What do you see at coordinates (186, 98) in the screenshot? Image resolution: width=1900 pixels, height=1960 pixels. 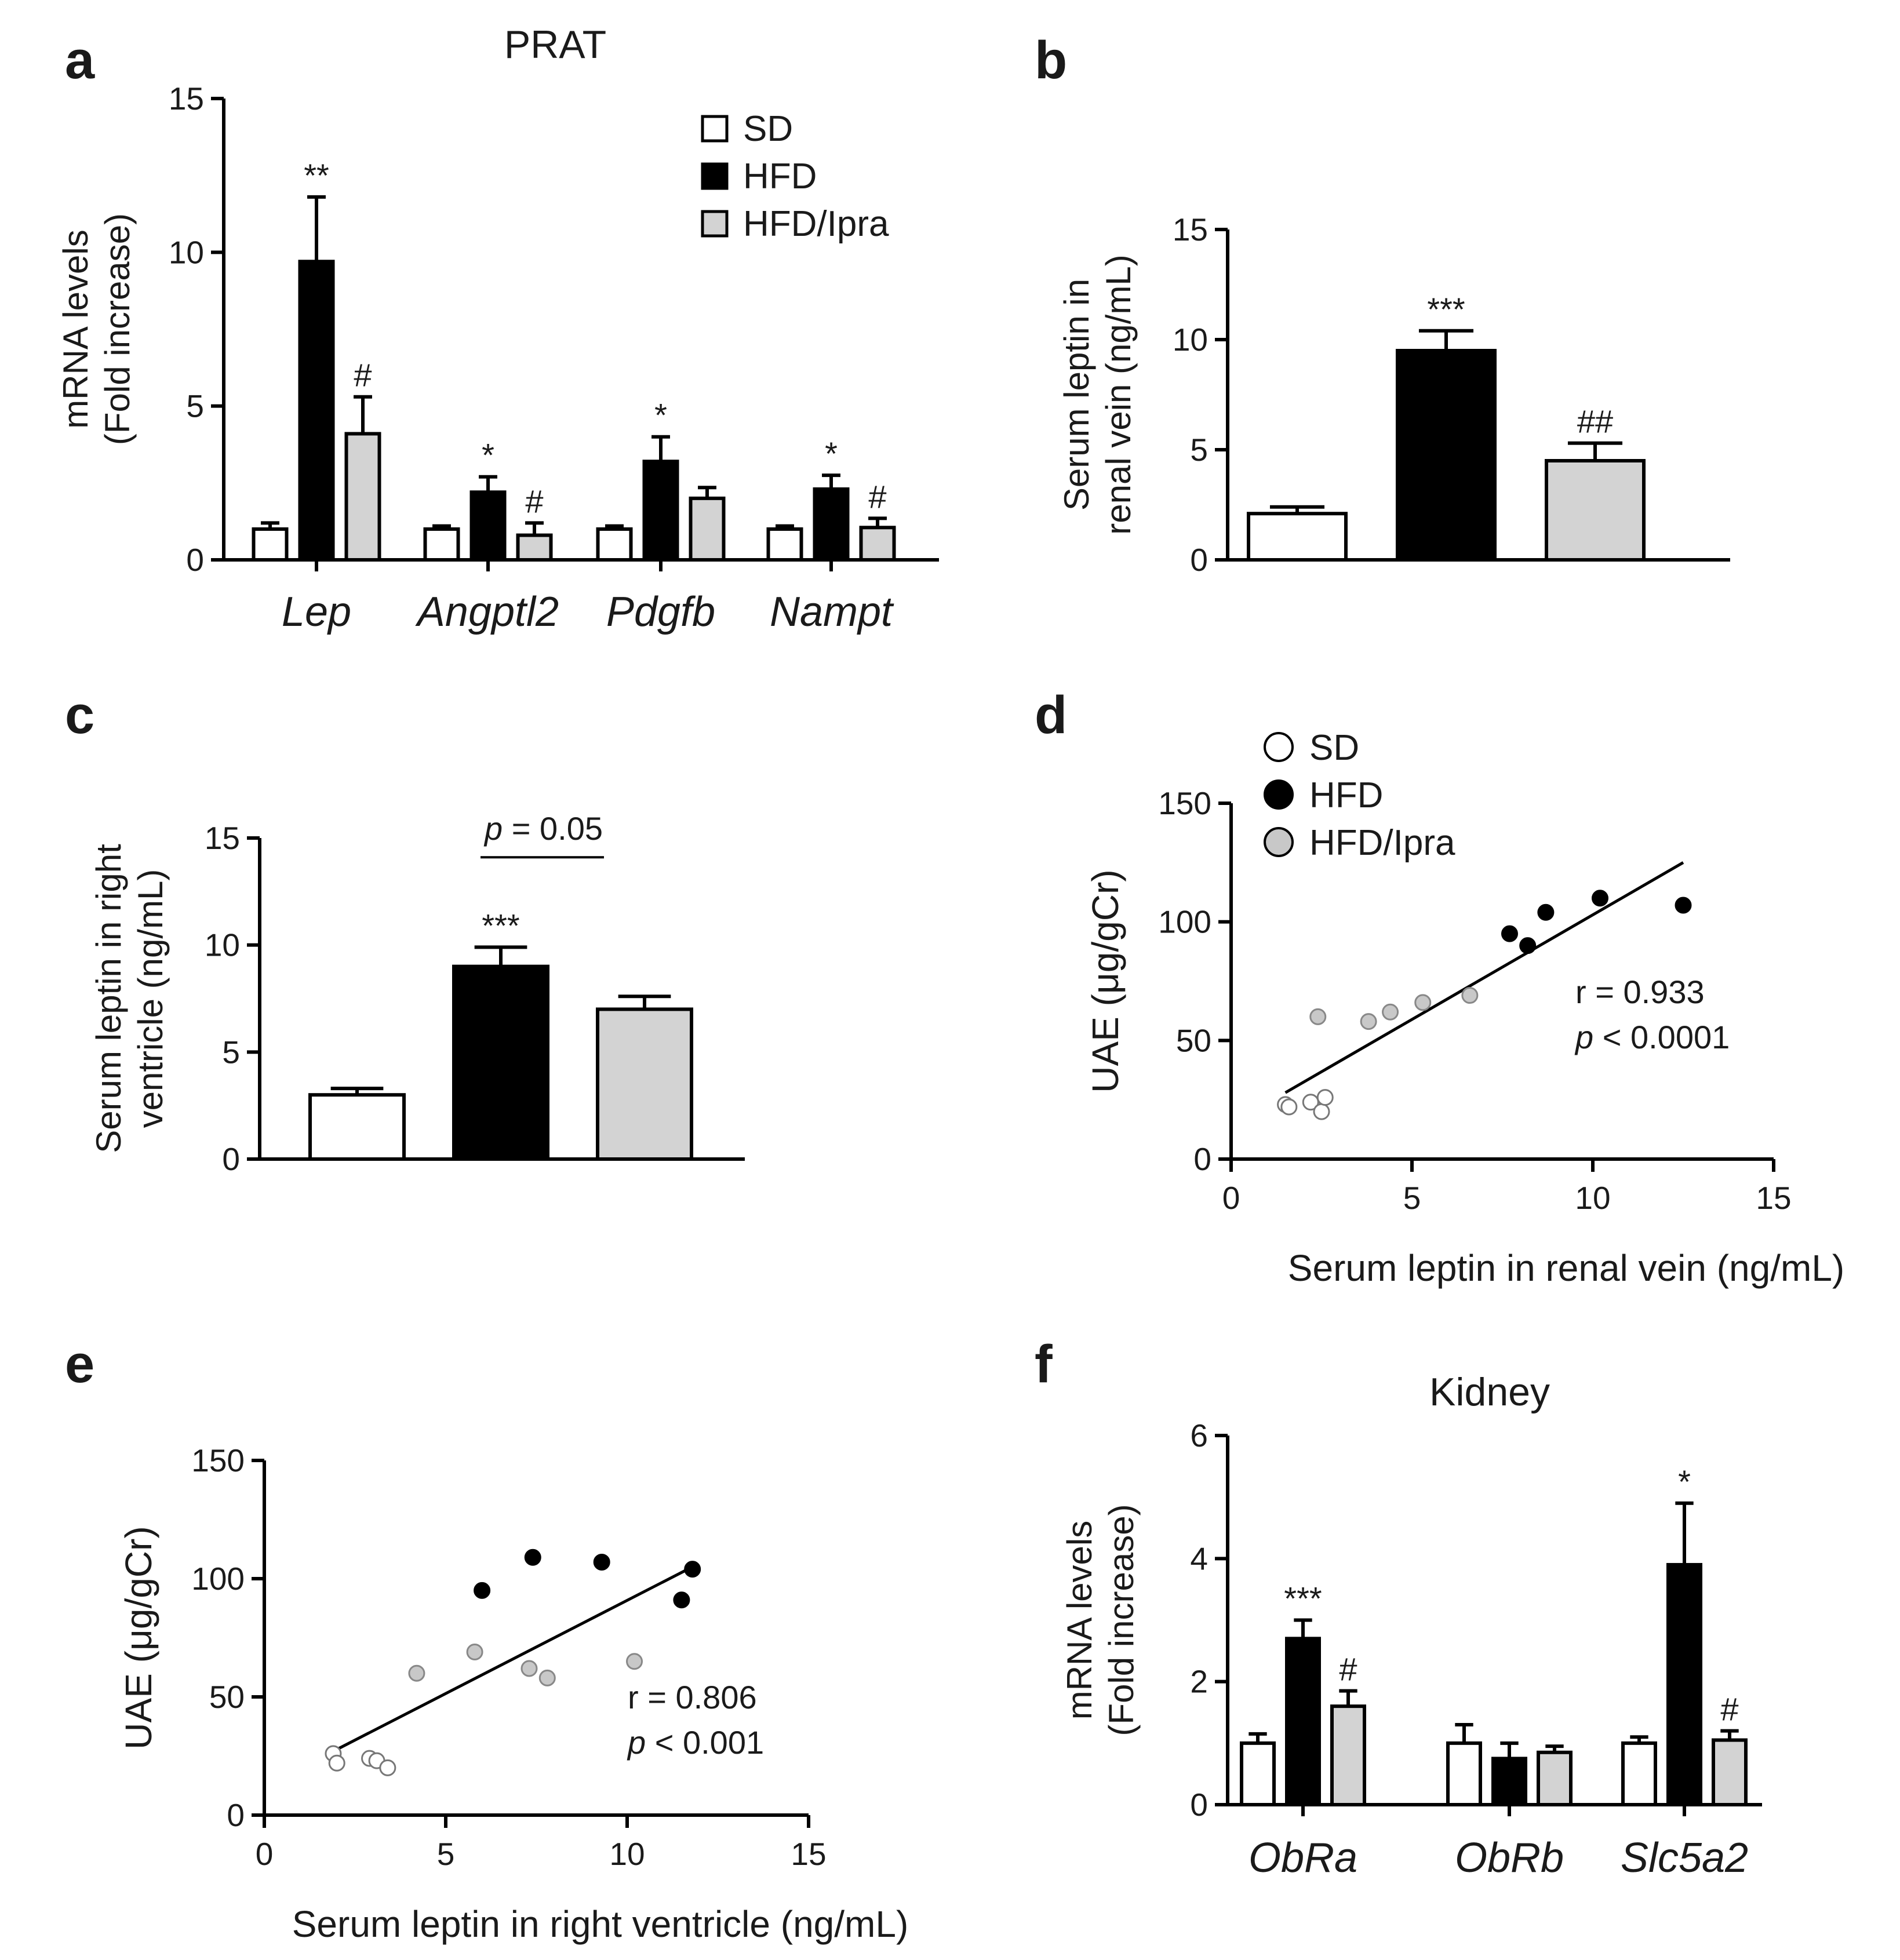 I see `panel-a-y-tick-label: 15` at bounding box center [186, 98].